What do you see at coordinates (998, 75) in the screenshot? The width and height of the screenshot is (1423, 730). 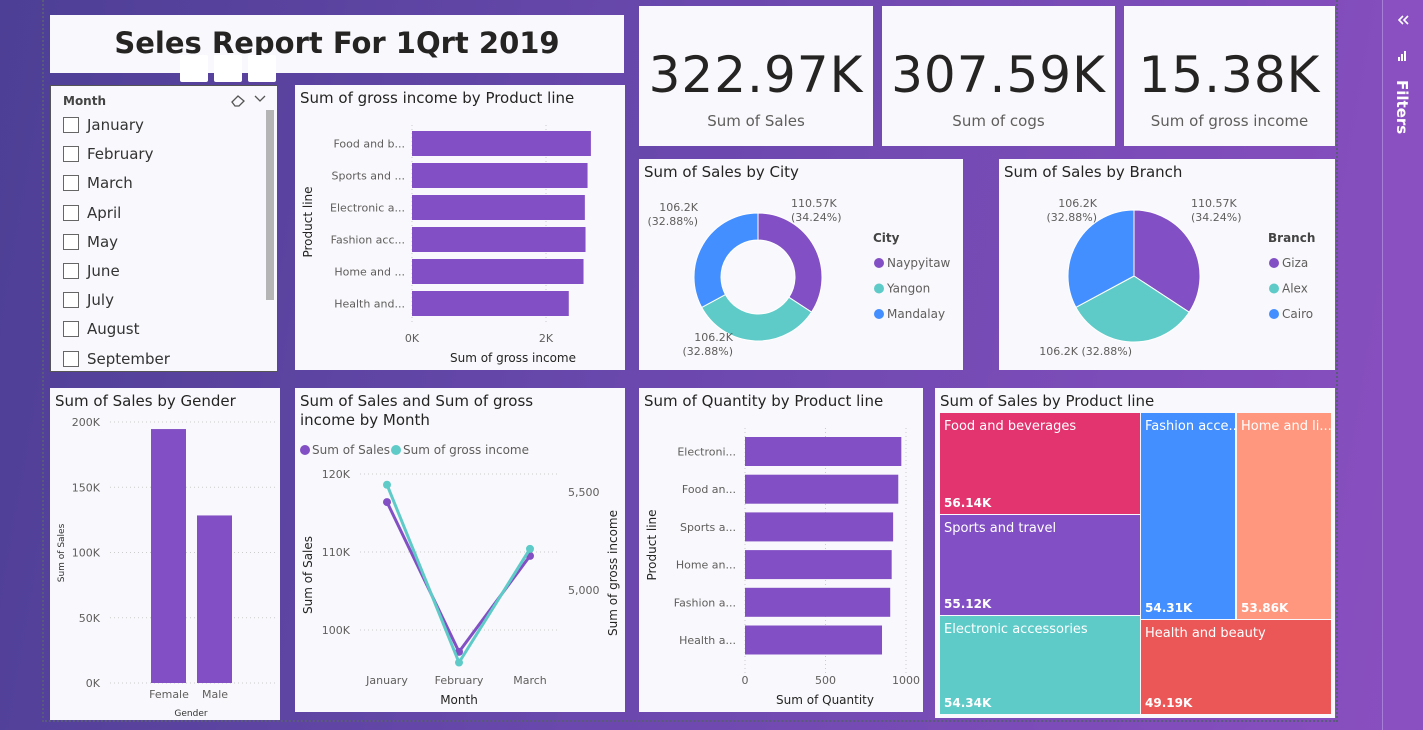 I see `kpi-value: 307.59K` at bounding box center [998, 75].